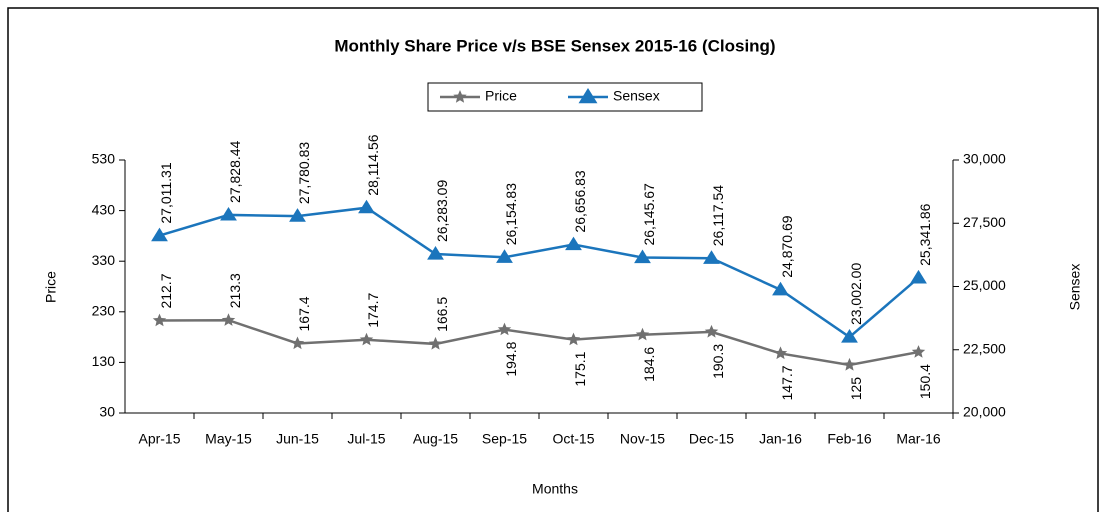 This screenshot has height=512, width=1106. What do you see at coordinates (442, 211) in the screenshot?
I see `data-label: 26,283.09` at bounding box center [442, 211].